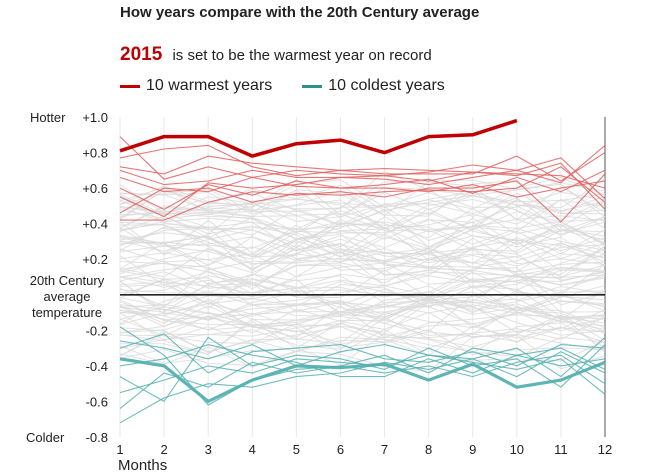 The width and height of the screenshot is (650, 474). What do you see at coordinates (97, 366) in the screenshot?
I see `y-tick-label: -0.4` at bounding box center [97, 366].